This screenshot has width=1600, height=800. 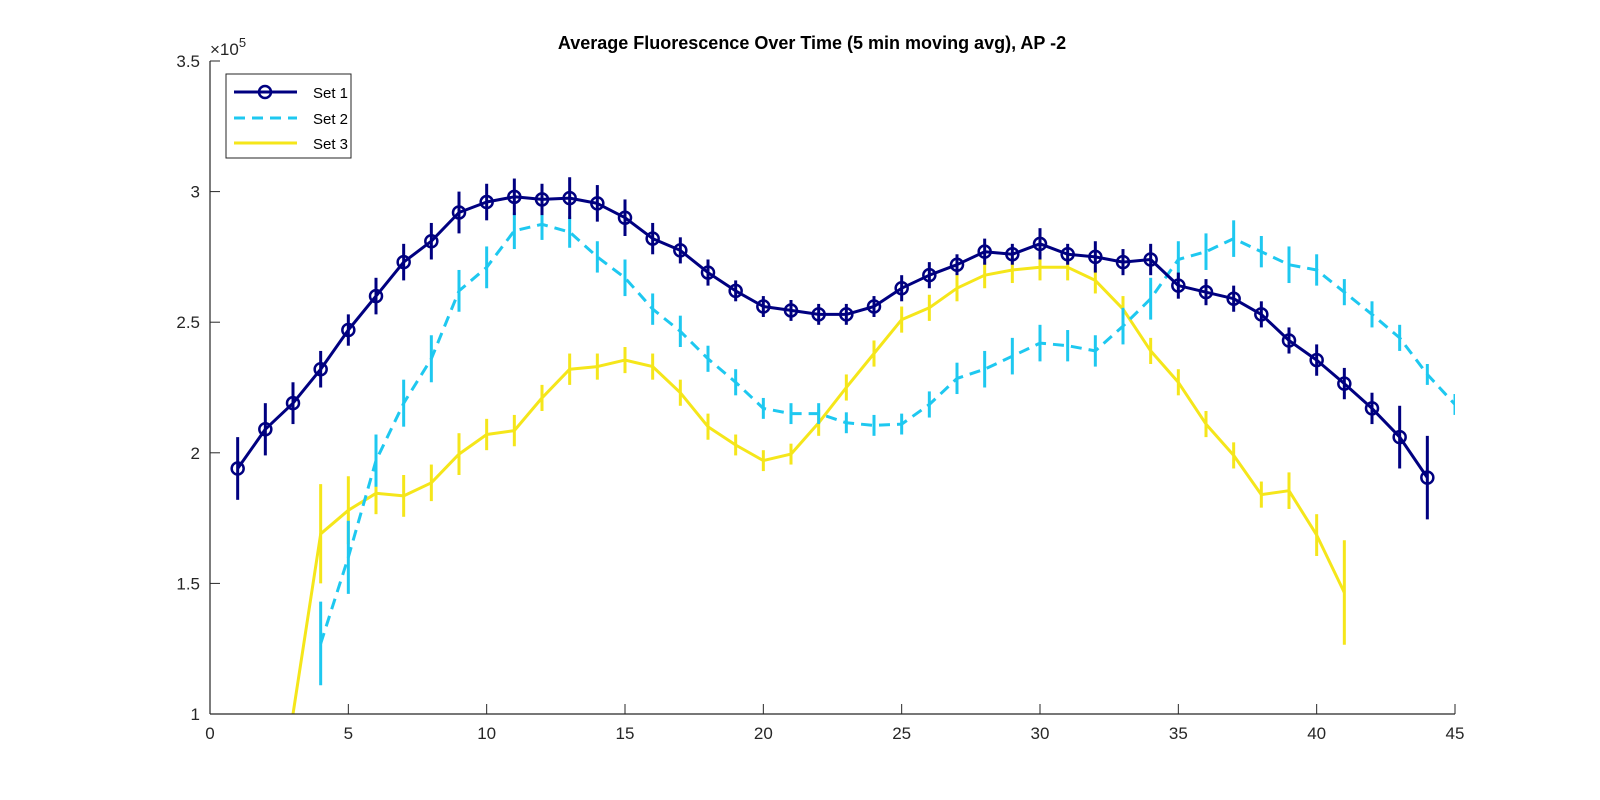 I want to click on x-tick-label: 10, so click(x=486, y=733).